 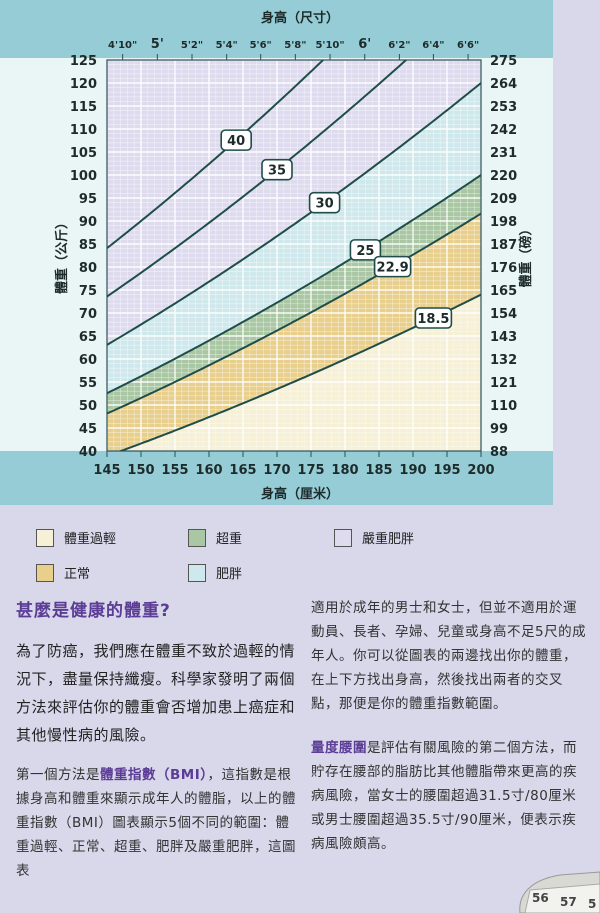 I want to click on y-tick-label-left: 125, so click(x=83, y=61).